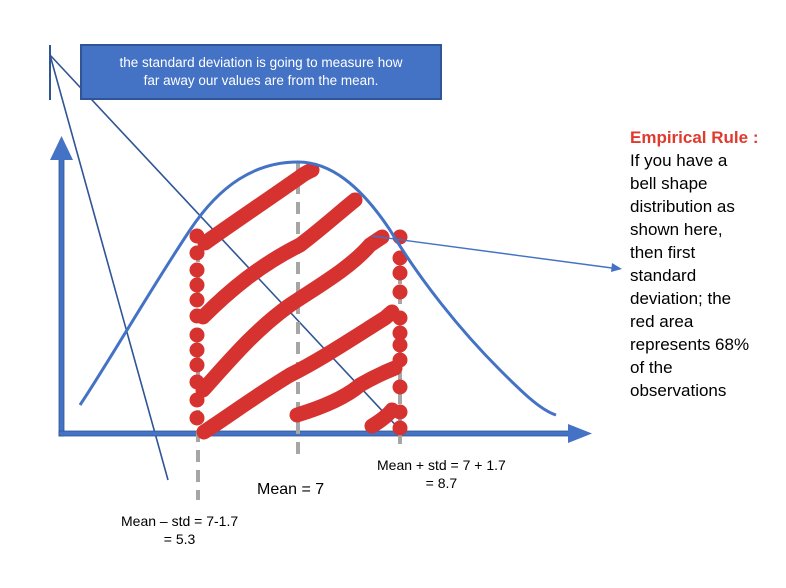 The image size is (786, 588). Describe the element at coordinates (681, 298) in the screenshot. I see `rule-line: deviation; the` at that location.